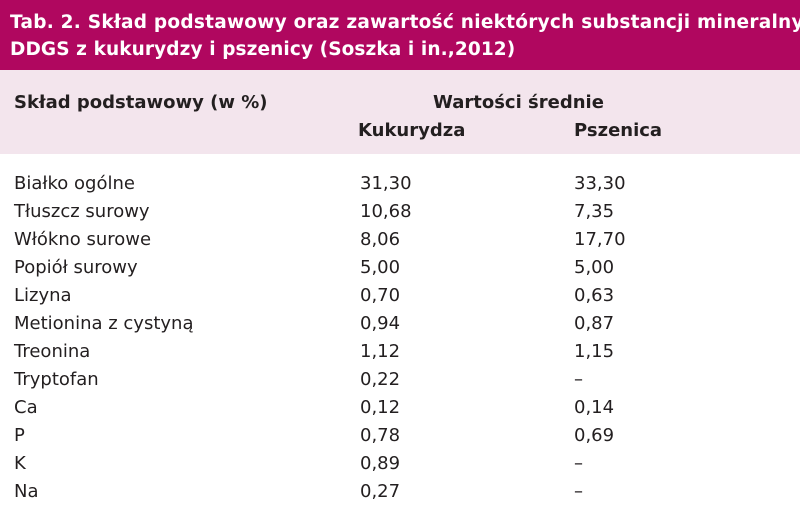  I want to click on row-label: Na, so click(26, 491).